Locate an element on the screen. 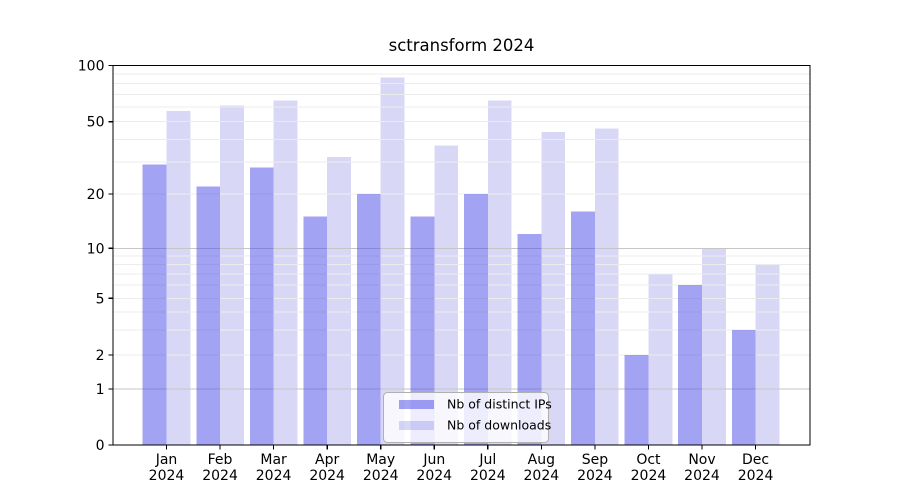  chart-title: sctransform 2024 is located at coordinates (462, 45).